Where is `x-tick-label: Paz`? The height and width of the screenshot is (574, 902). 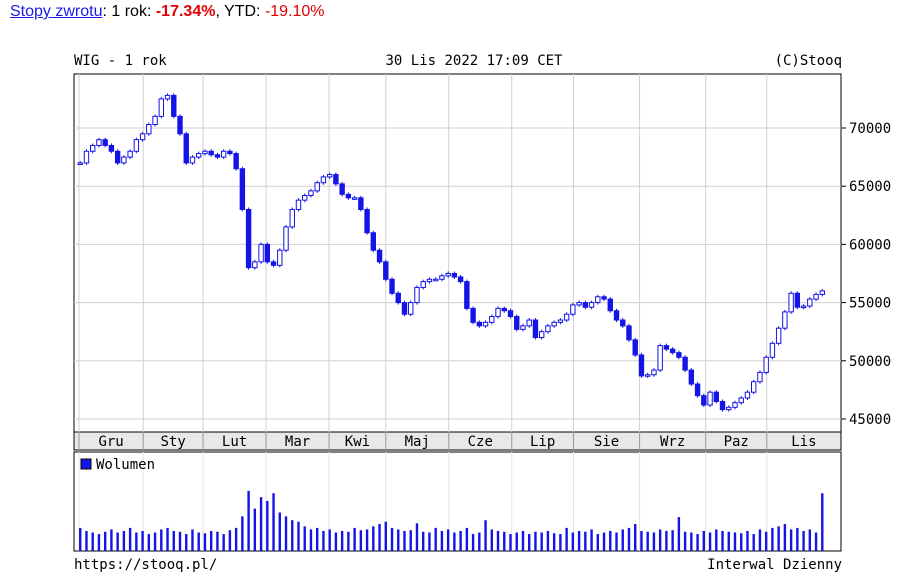
x-tick-label: Paz is located at coordinates (736, 442).